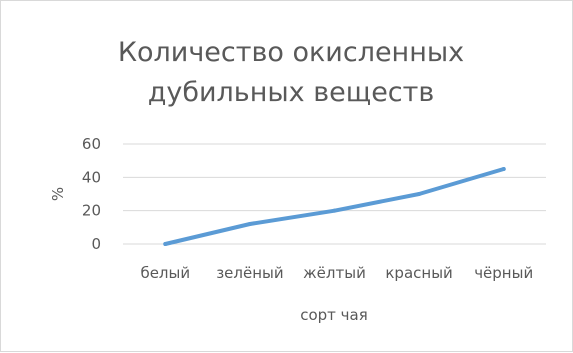 The image size is (573, 353). I want to click on series-line, so click(334, 206).